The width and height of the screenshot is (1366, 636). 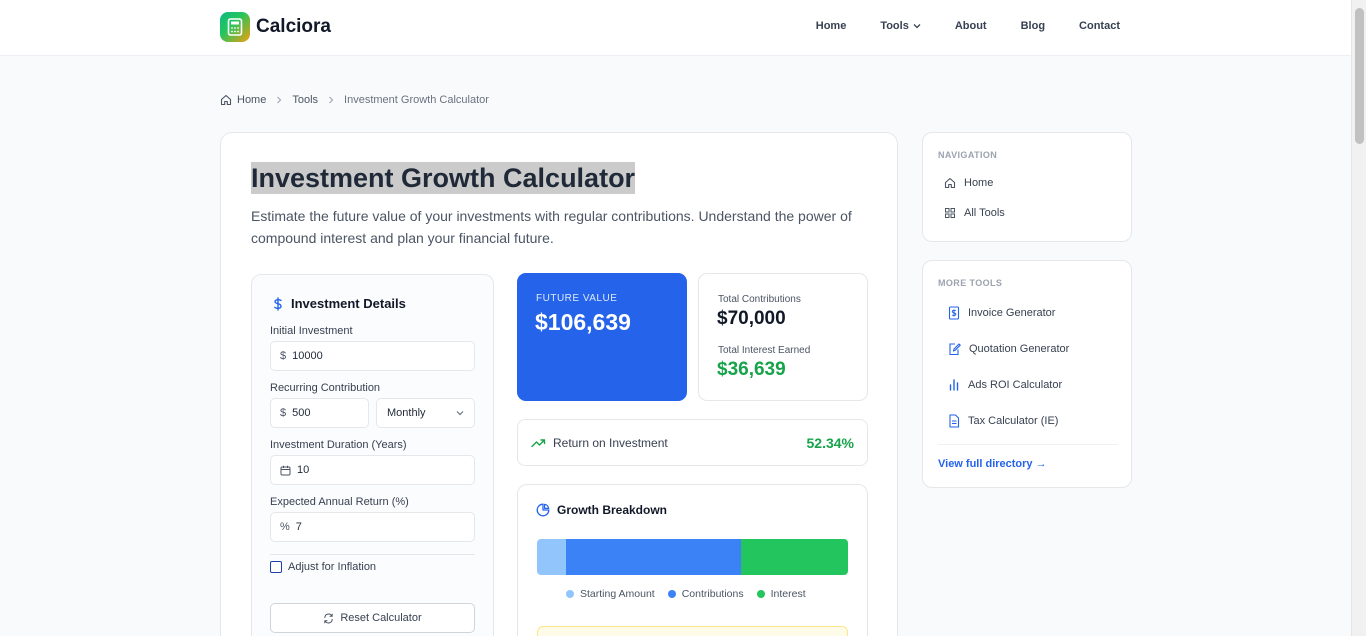 What do you see at coordinates (675, 28) in the screenshot?
I see `top-header: Calciora Home Tools About Blog Contact` at bounding box center [675, 28].